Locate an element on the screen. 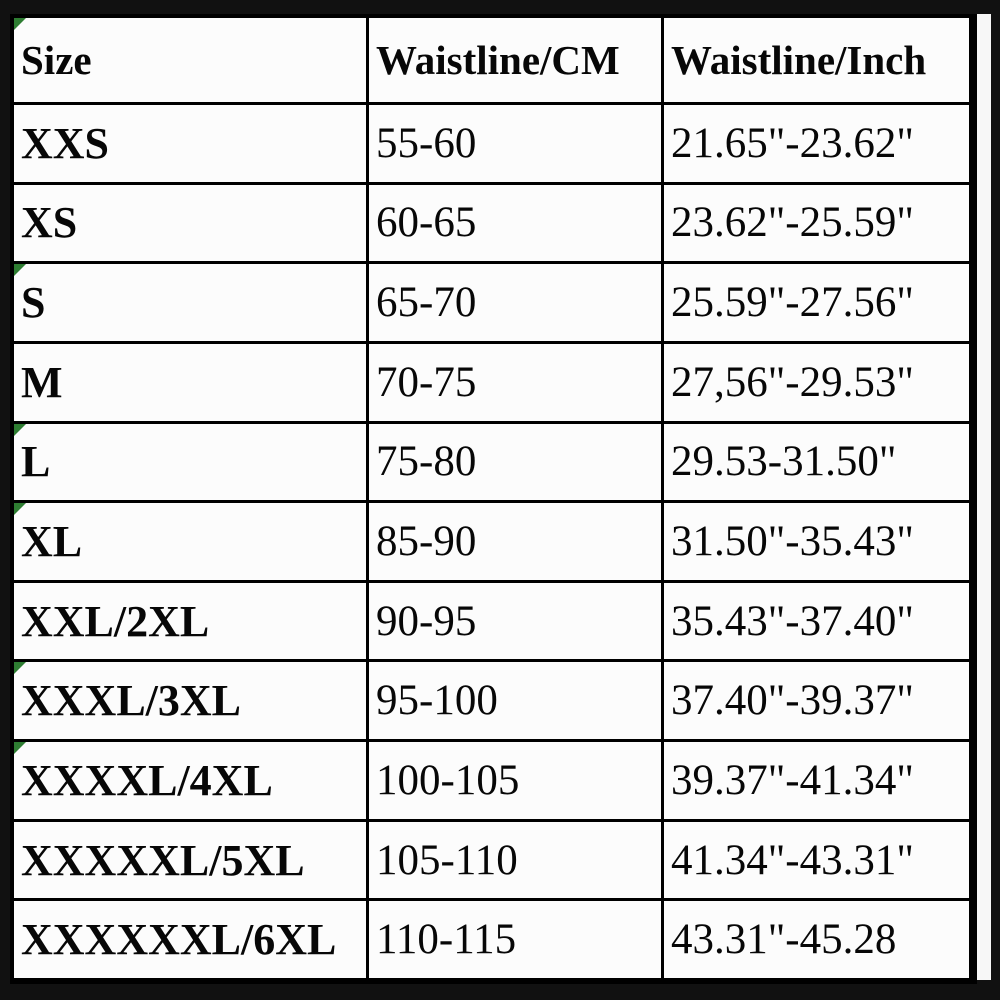 The height and width of the screenshot is (1000, 1000). inch-cell: 35.43"-37.40" is located at coordinates (816, 621).